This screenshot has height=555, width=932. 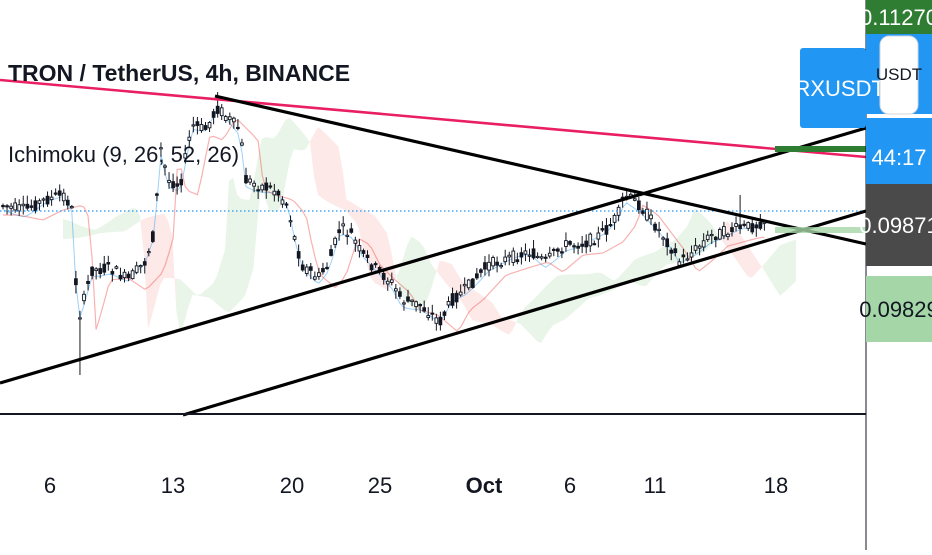 What do you see at coordinates (898, 157) in the screenshot?
I see `countdown-tag-text: 44:17` at bounding box center [898, 157].